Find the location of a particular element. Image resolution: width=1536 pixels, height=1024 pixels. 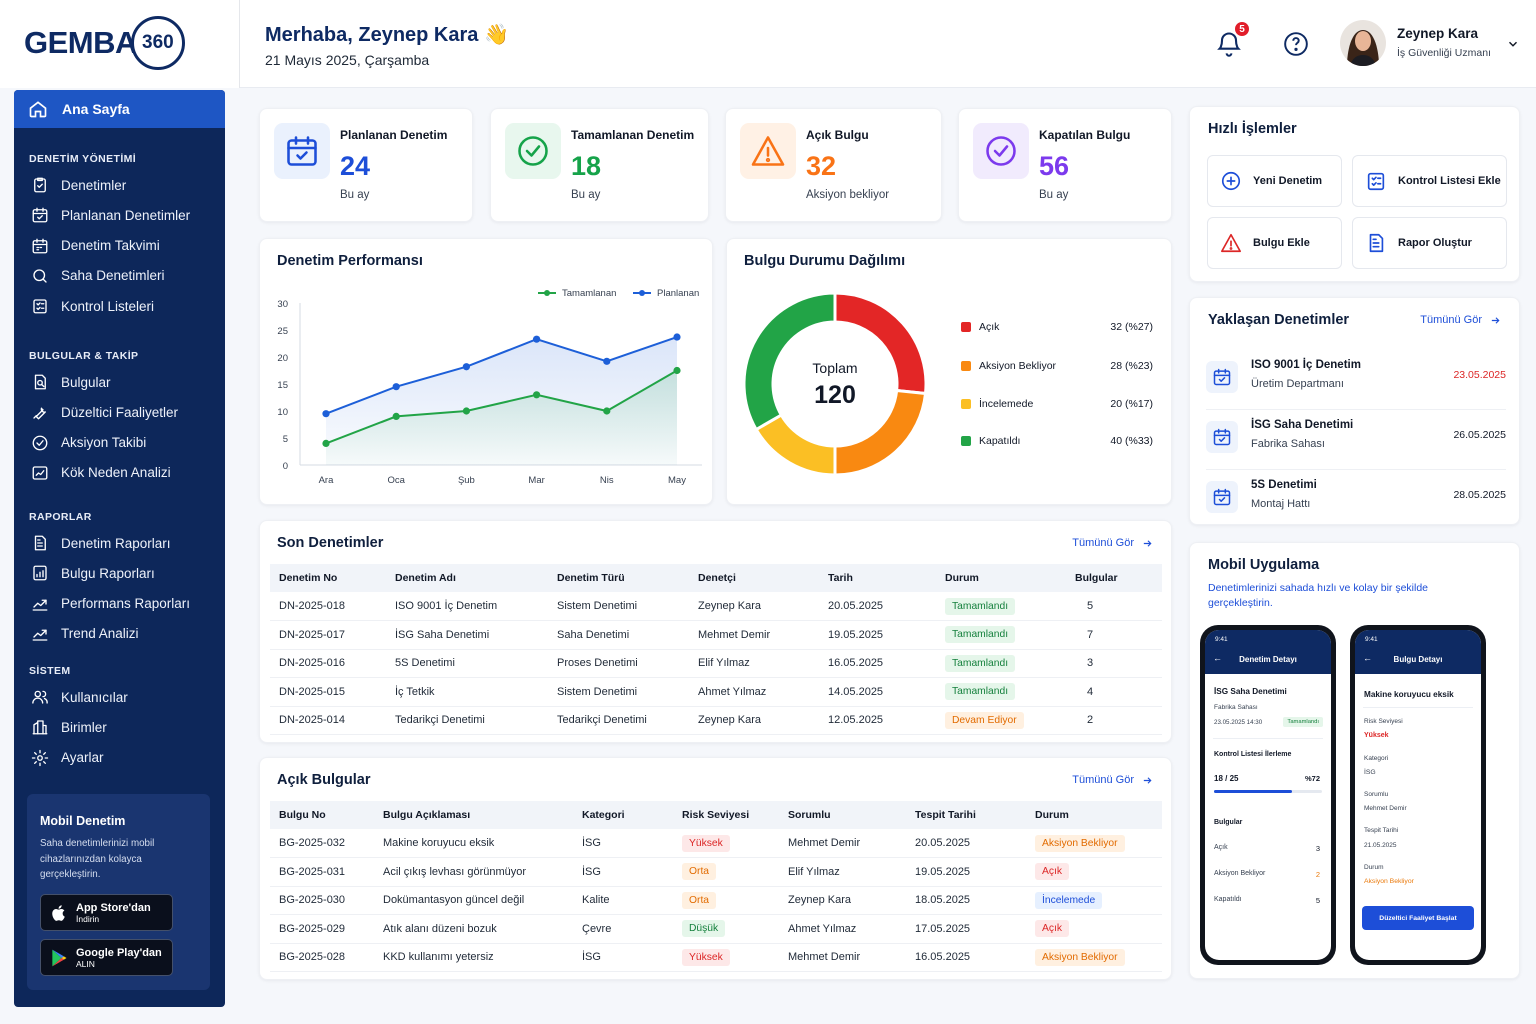

sidebar-item-denetim-raporları: Denetim Raporları is located at coordinates (101, 543).